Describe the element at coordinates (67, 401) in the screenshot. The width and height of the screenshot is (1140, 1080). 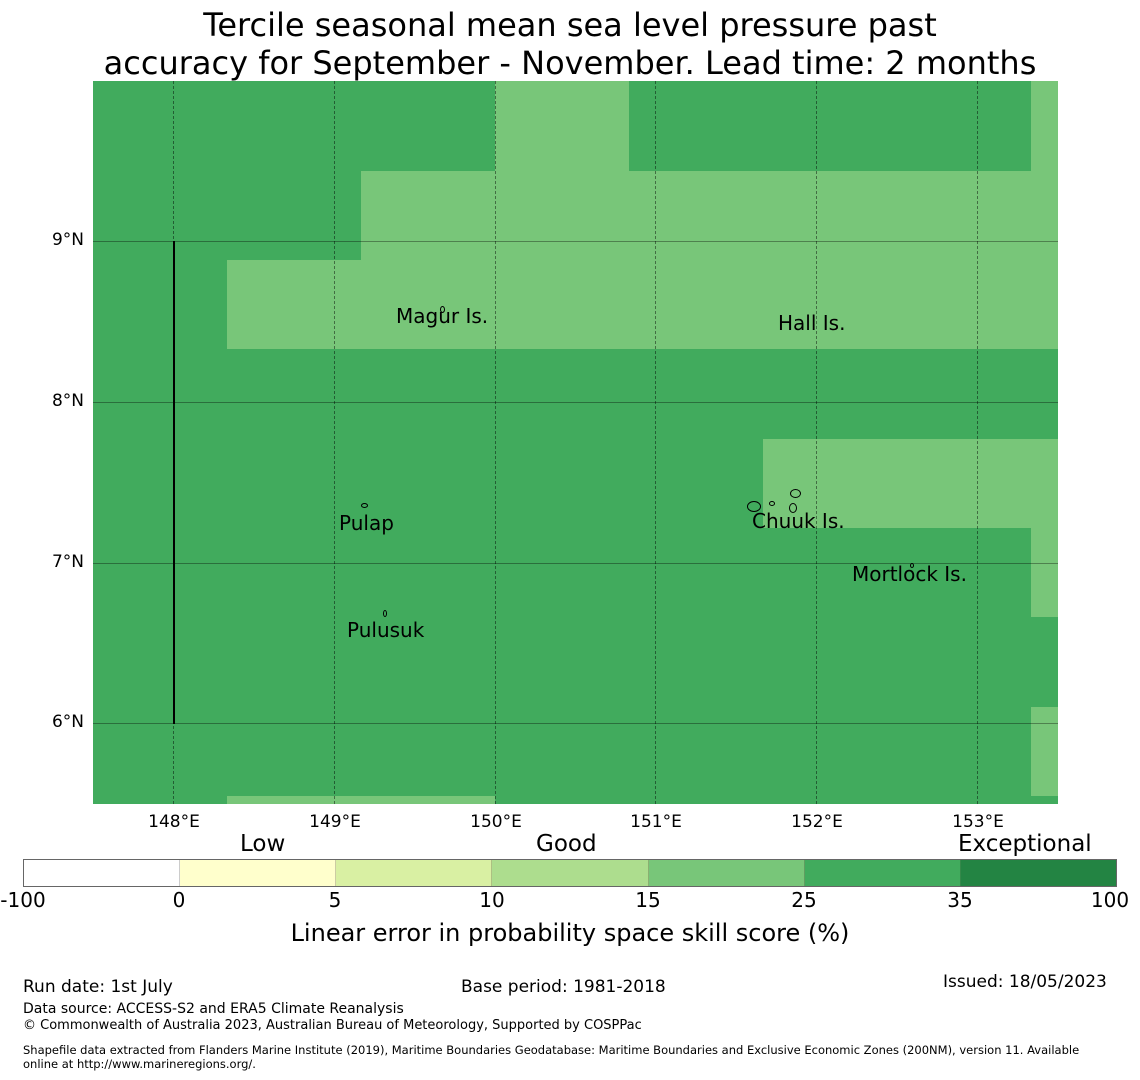
I see `lat-tick-label: 8°N` at that location.